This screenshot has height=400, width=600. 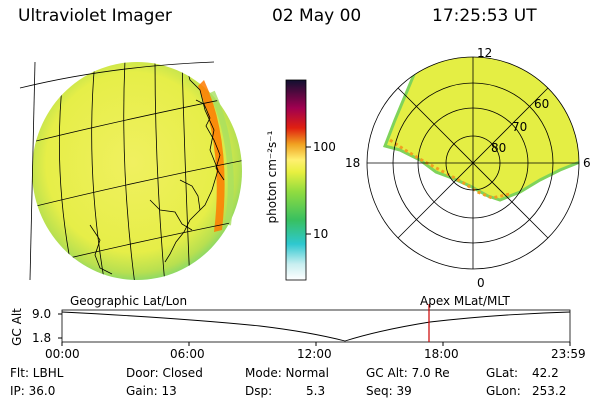 I want to click on geographic-label: Geographic Lat/Lon, so click(x=129, y=301).